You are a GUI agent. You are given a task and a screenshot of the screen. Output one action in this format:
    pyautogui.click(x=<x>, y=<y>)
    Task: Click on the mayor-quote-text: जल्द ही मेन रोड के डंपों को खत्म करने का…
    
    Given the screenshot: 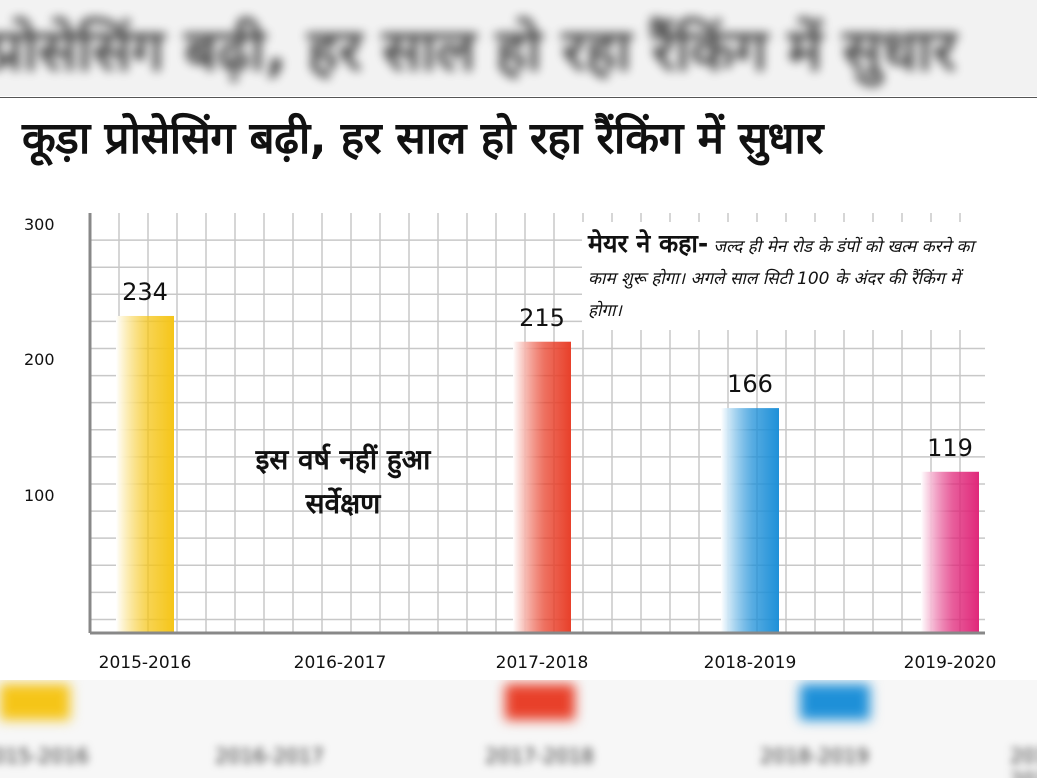 What is the action you would take?
    pyautogui.click(x=781, y=279)
    